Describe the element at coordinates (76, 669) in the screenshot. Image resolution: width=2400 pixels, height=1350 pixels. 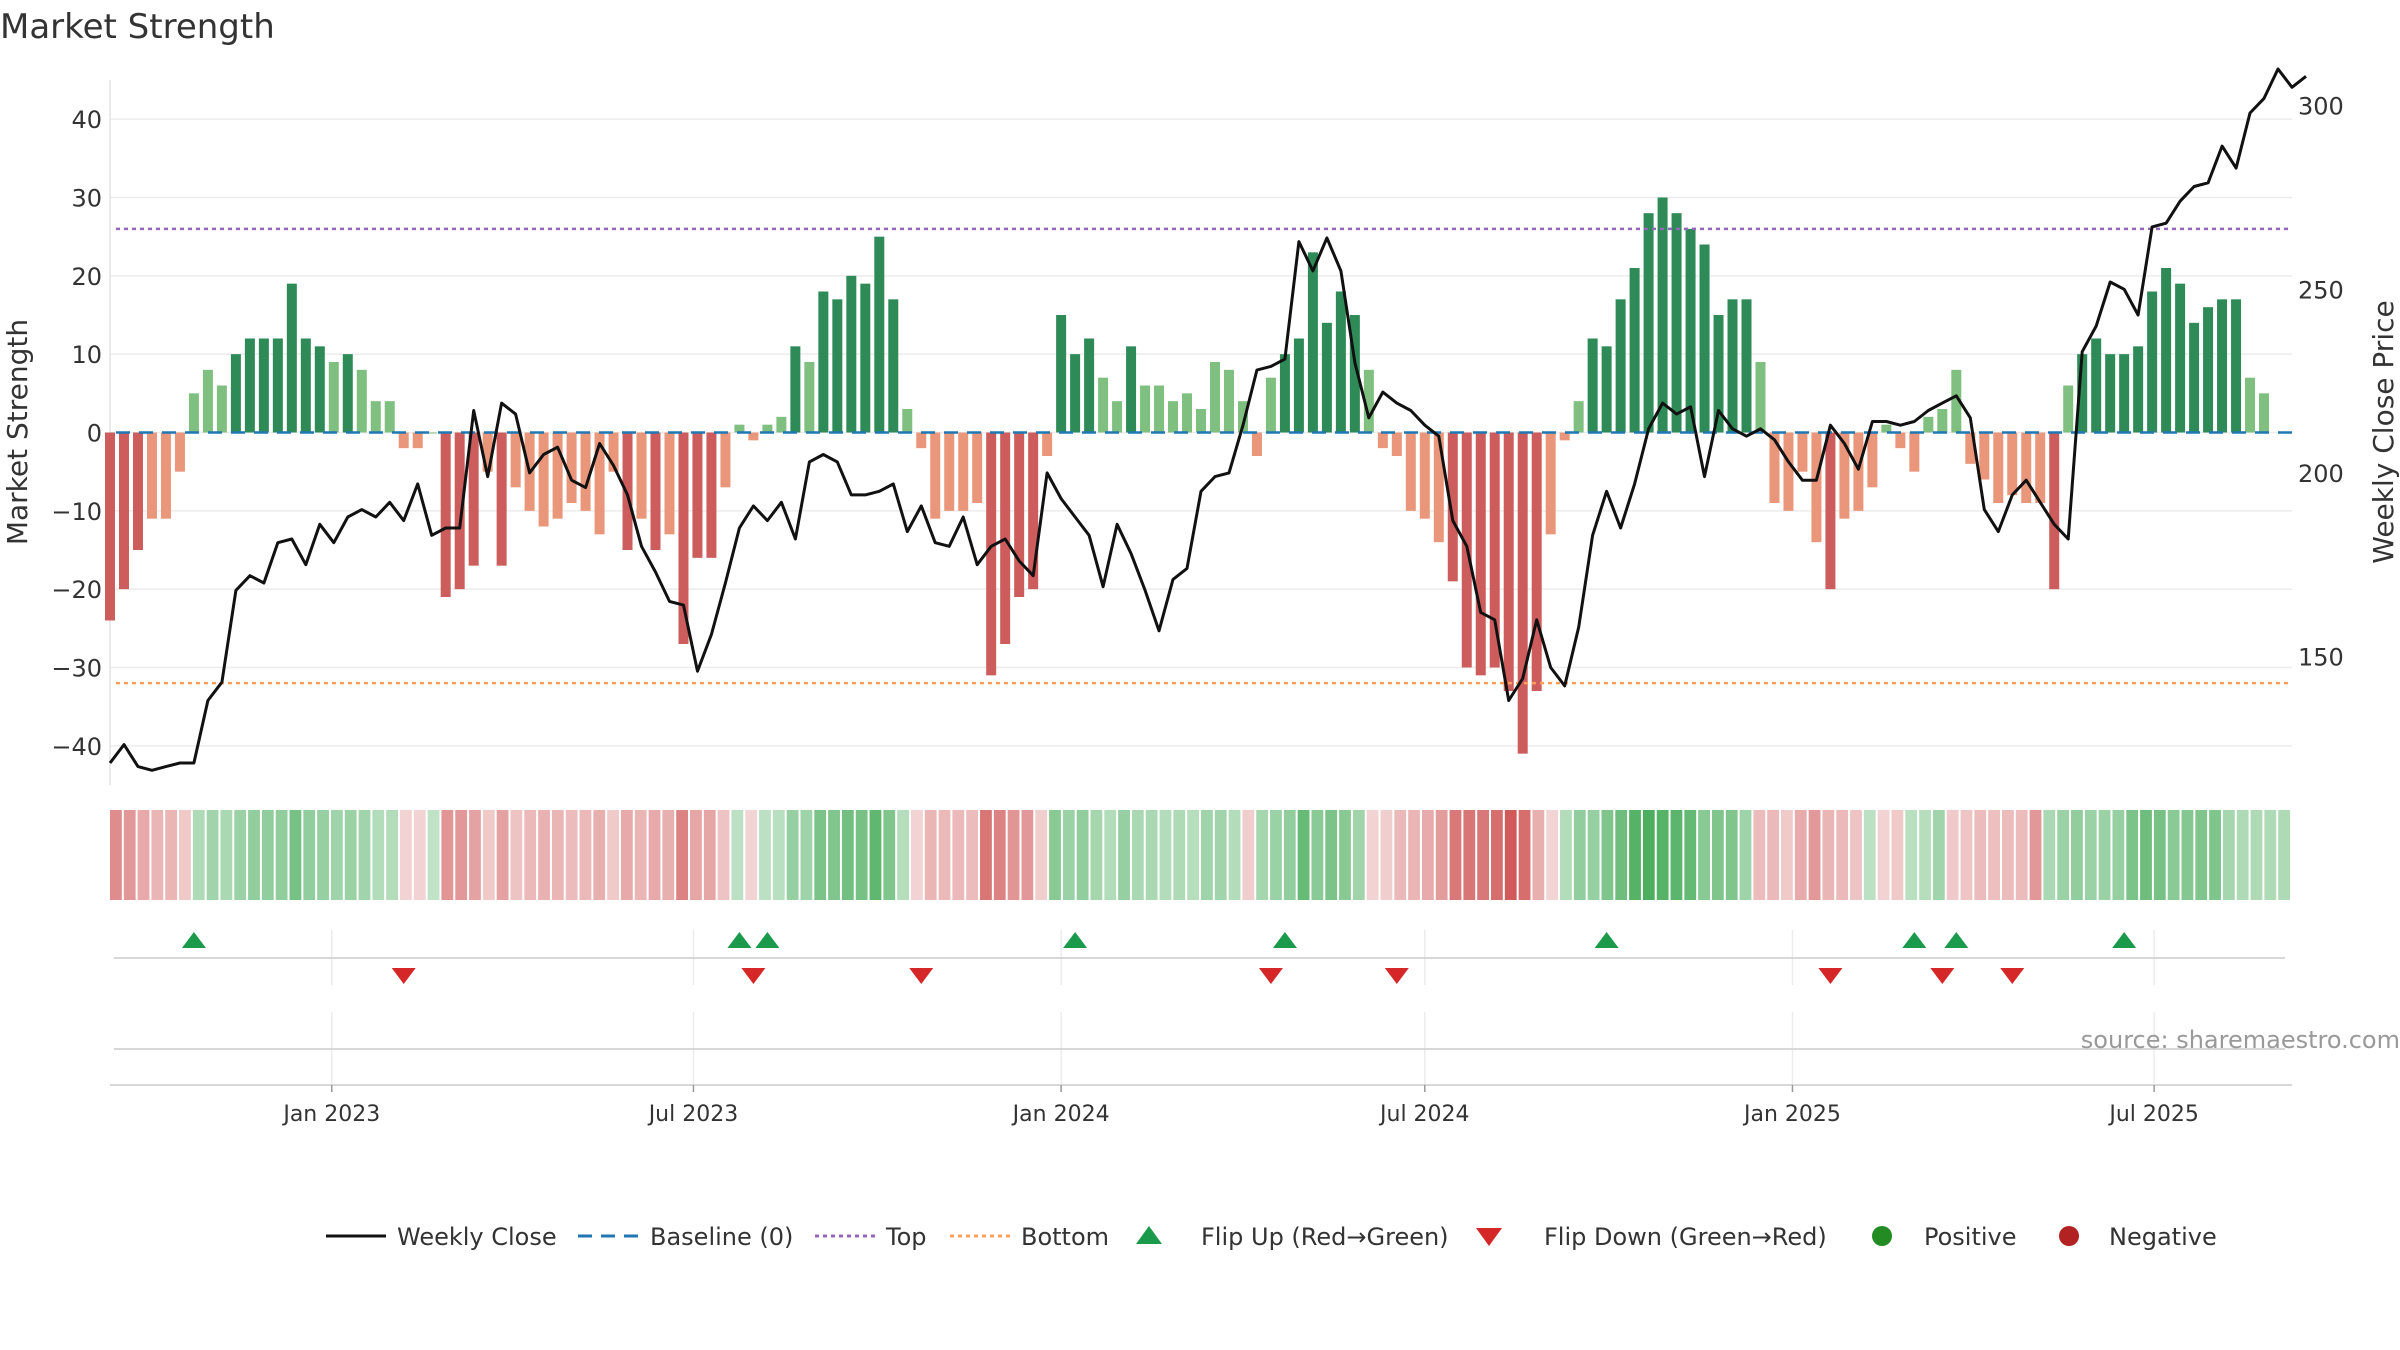
I see `y-tick-label: −30` at that location.